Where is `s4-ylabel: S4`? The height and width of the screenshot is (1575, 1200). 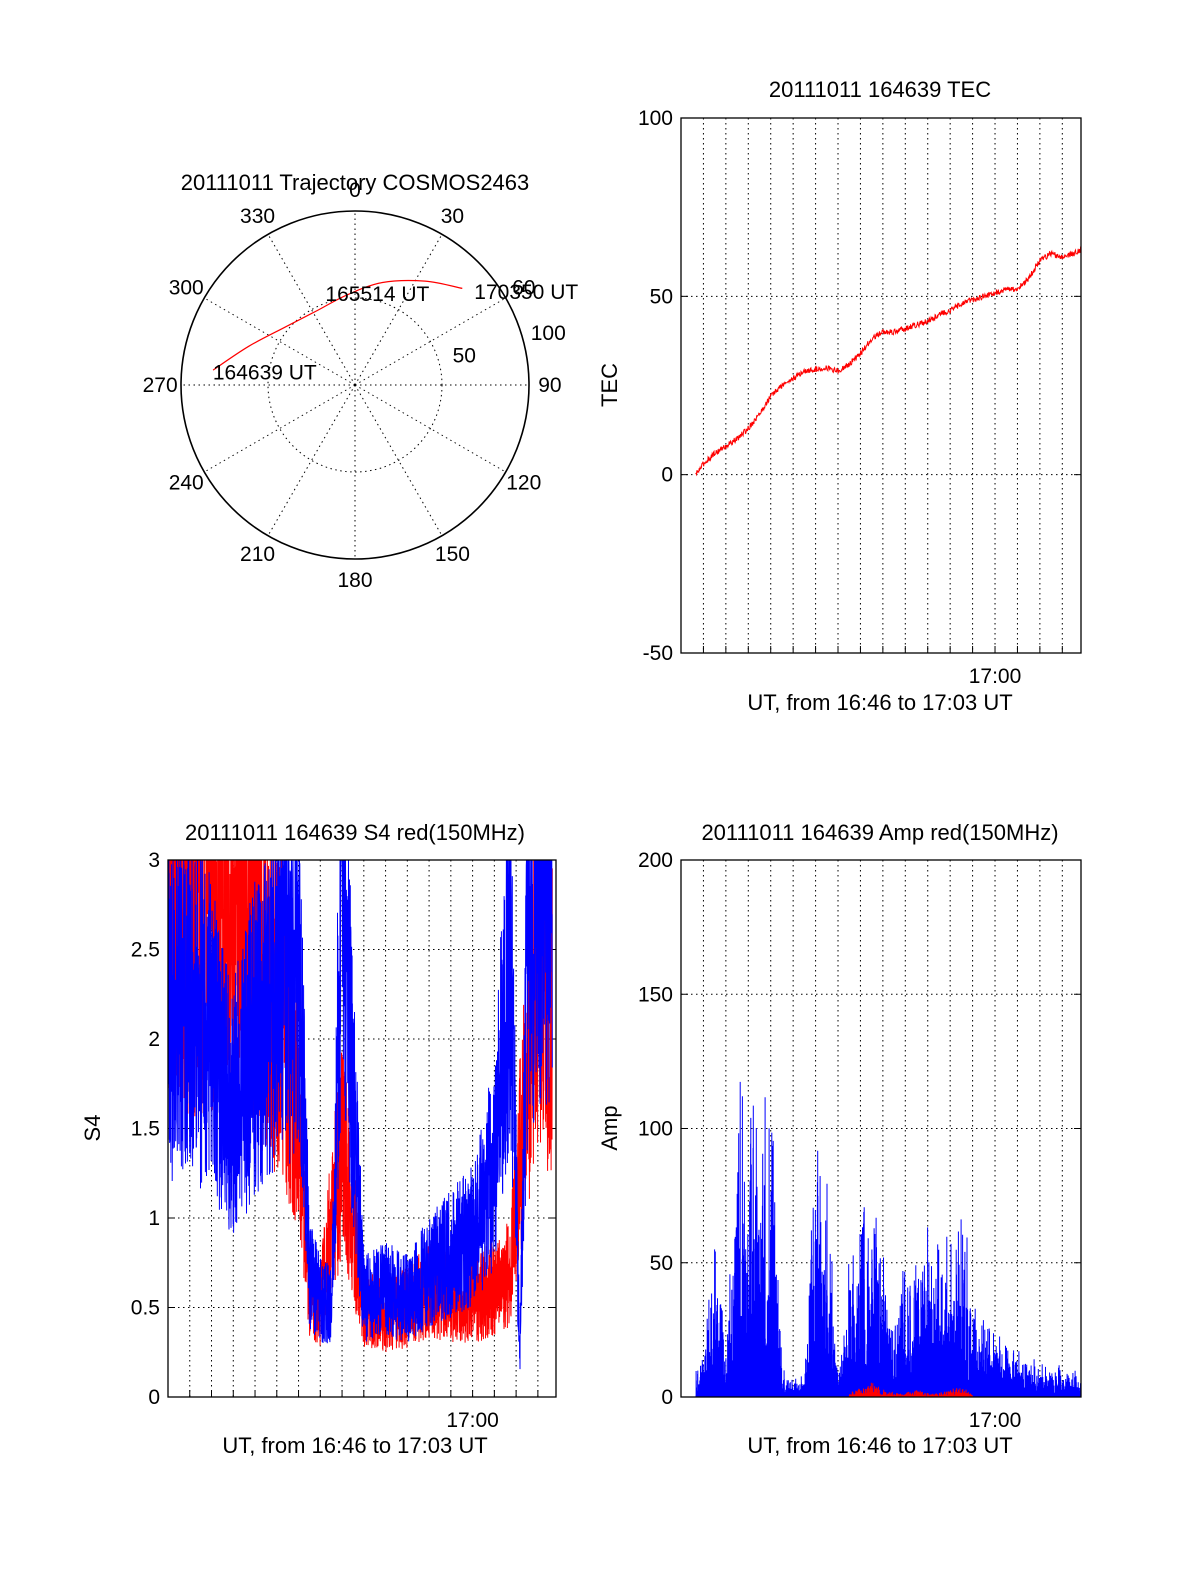 s4-ylabel: S4 is located at coordinates (92, 1128).